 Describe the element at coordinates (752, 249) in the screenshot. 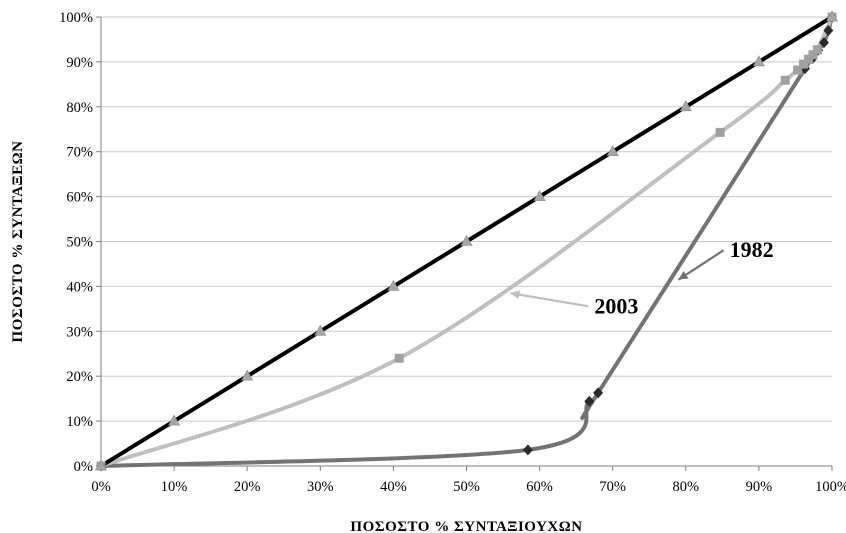

I see `annotation-label-1982: 1982` at that location.